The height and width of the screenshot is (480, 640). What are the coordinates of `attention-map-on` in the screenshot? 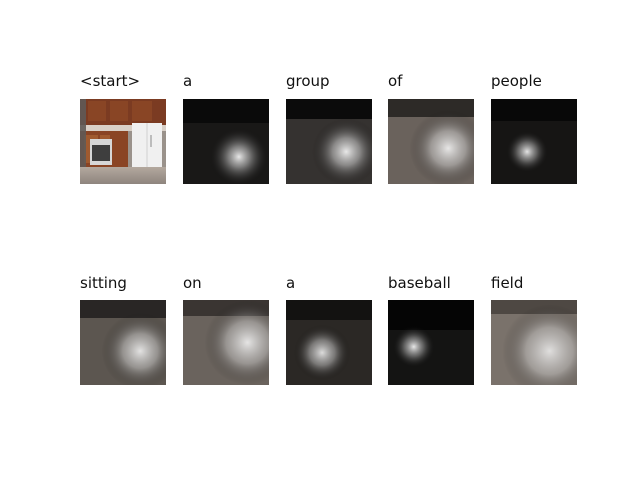 It's located at (226, 342).